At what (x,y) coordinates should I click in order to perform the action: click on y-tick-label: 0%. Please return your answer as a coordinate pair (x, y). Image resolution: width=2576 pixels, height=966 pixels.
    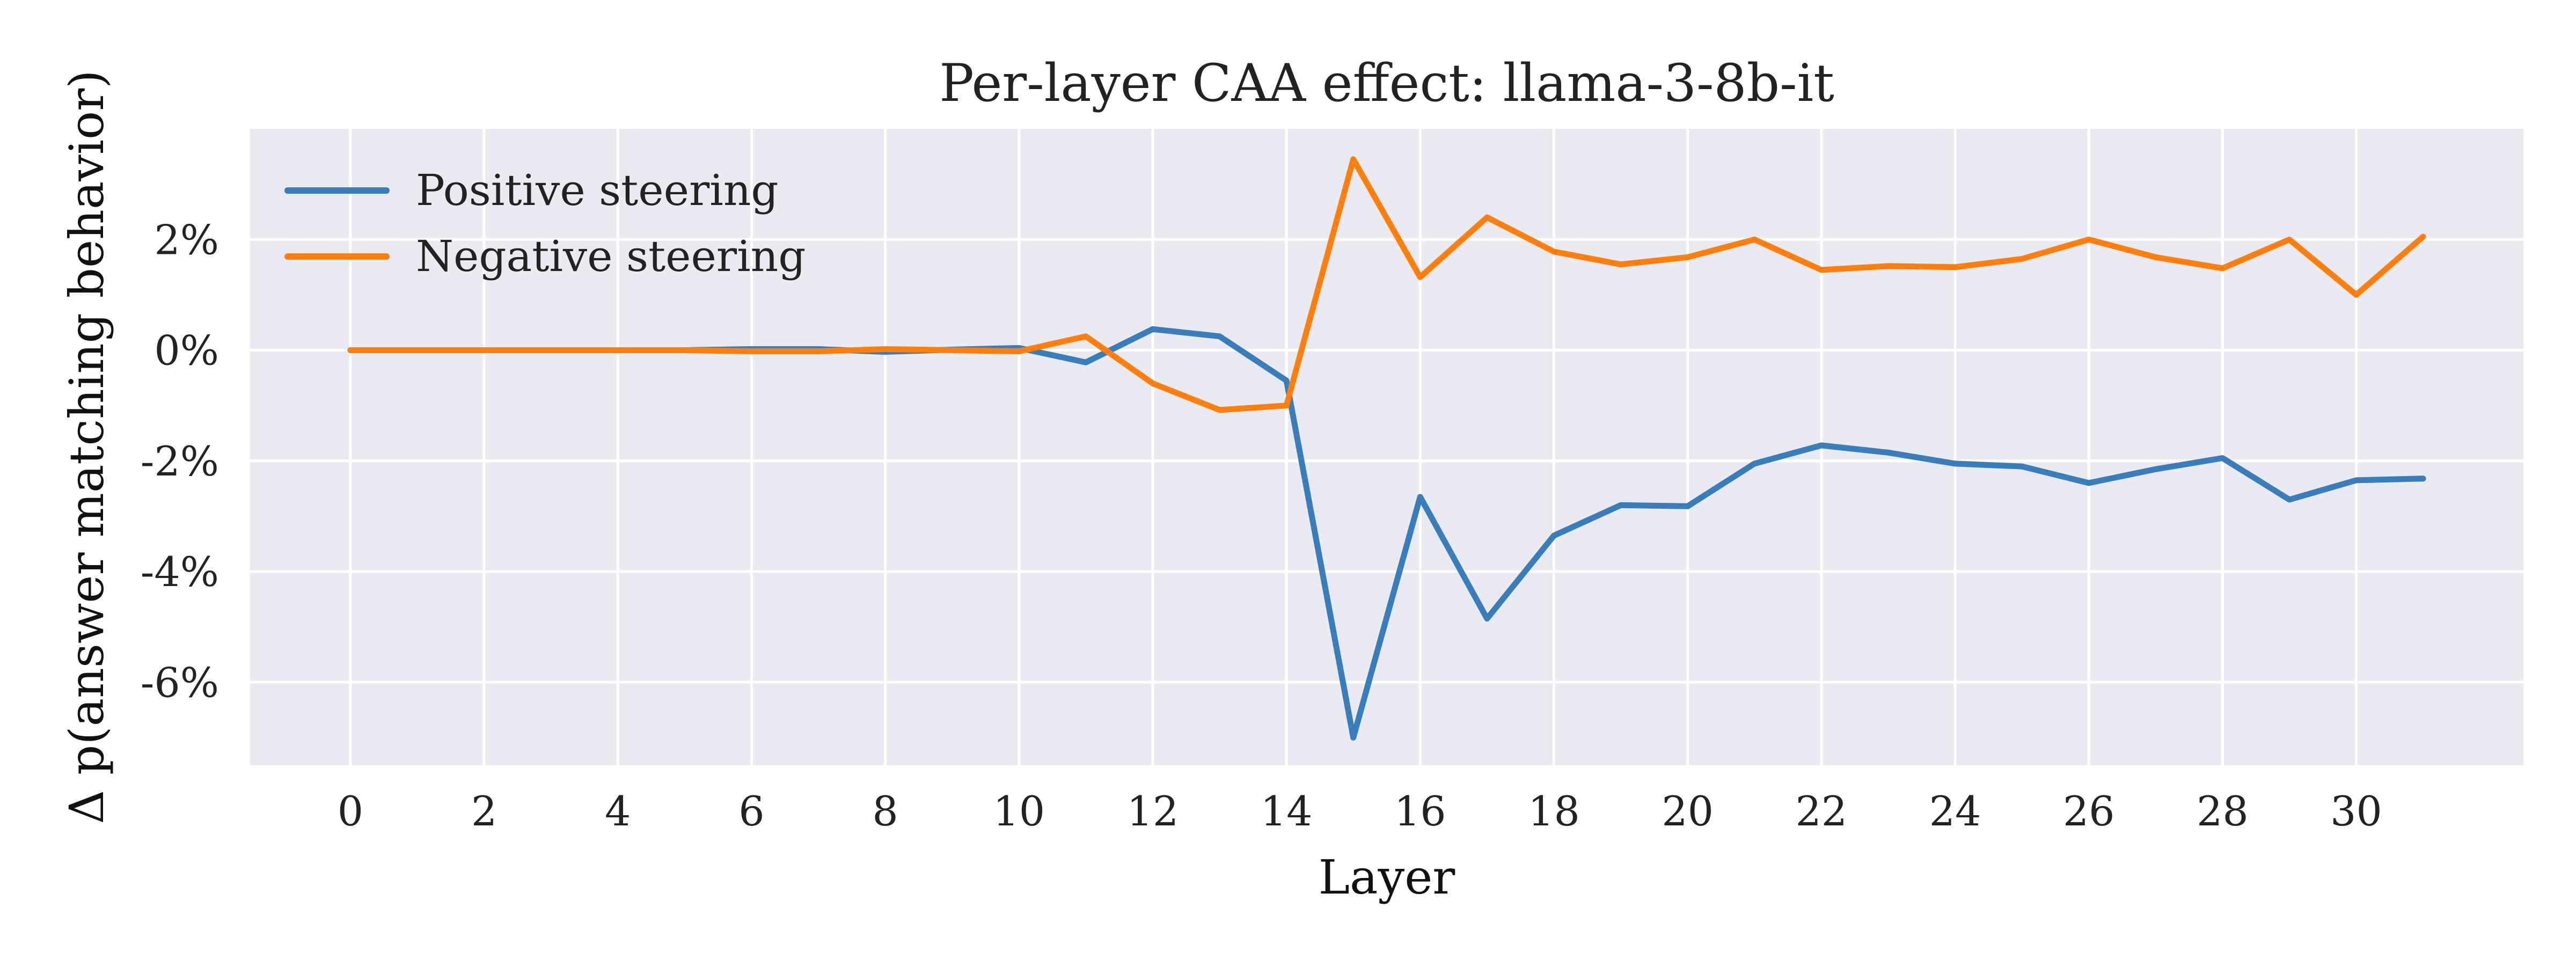
    Looking at the image, I should click on (186, 351).